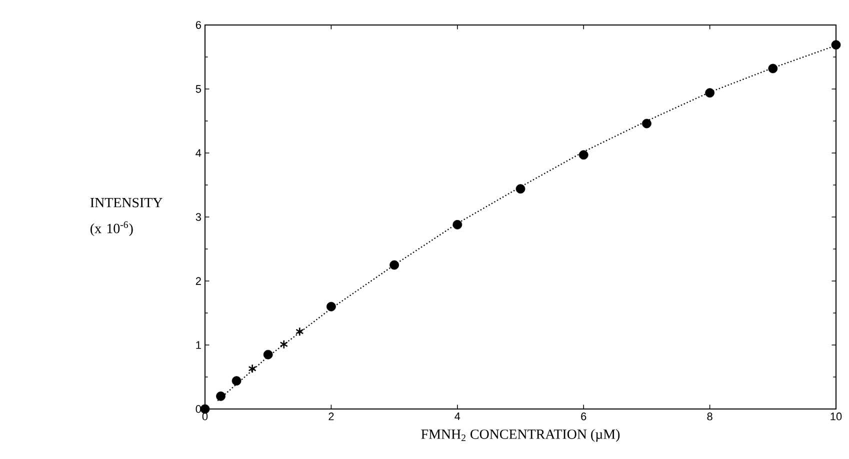 This screenshot has height=459, width=849. What do you see at coordinates (198, 281) in the screenshot?
I see `y-tick-label: 2` at bounding box center [198, 281].